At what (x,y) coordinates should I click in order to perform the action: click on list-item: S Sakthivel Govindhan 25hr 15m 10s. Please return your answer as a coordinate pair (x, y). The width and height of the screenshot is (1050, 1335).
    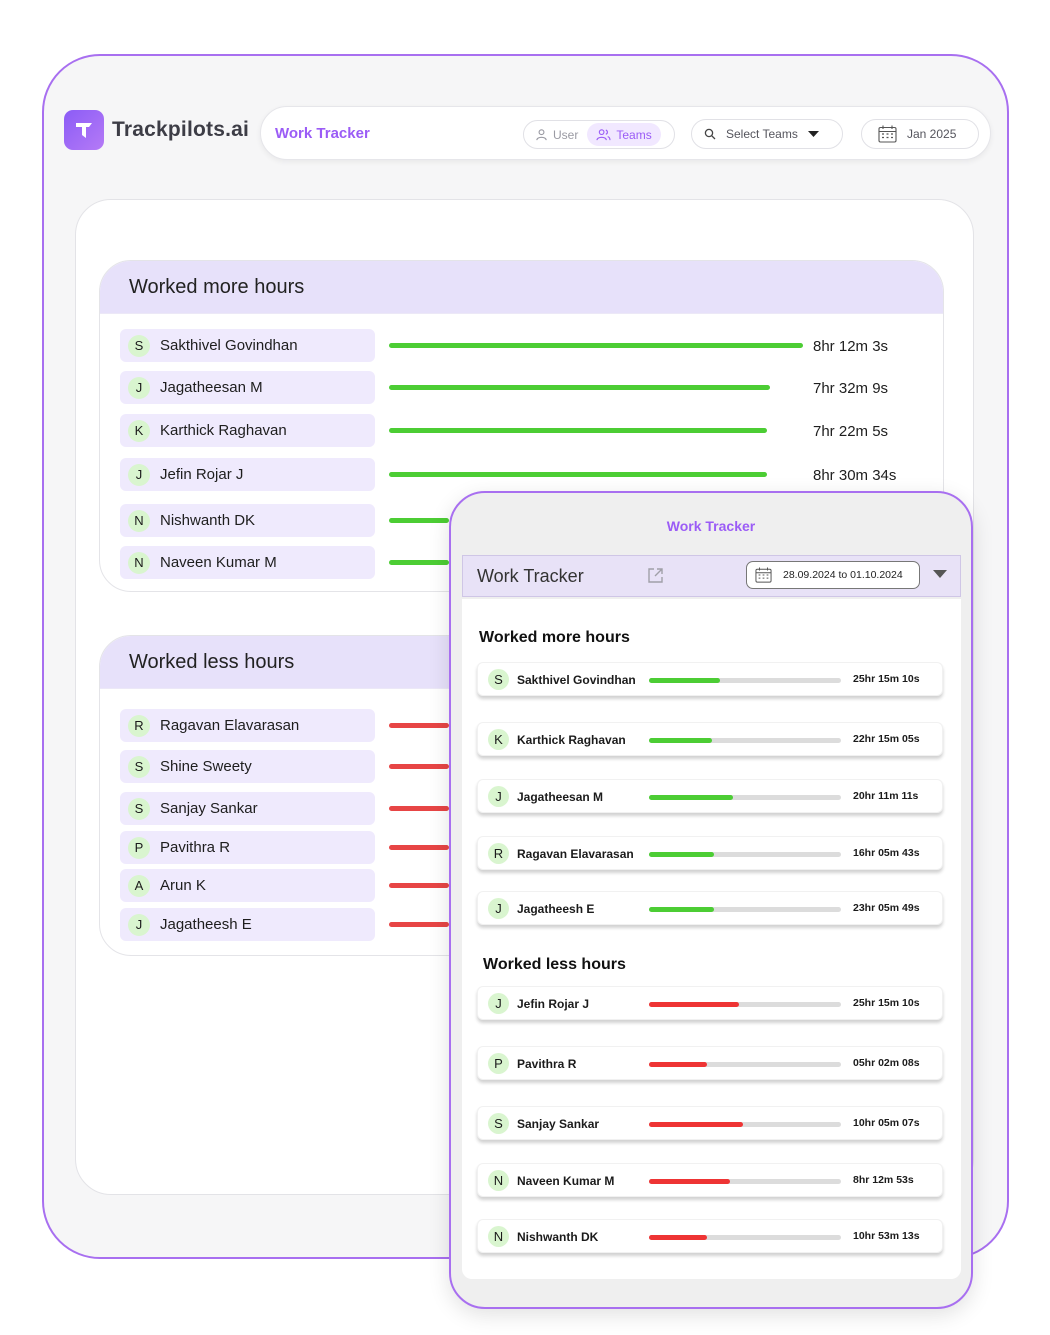
    Looking at the image, I should click on (710, 679).